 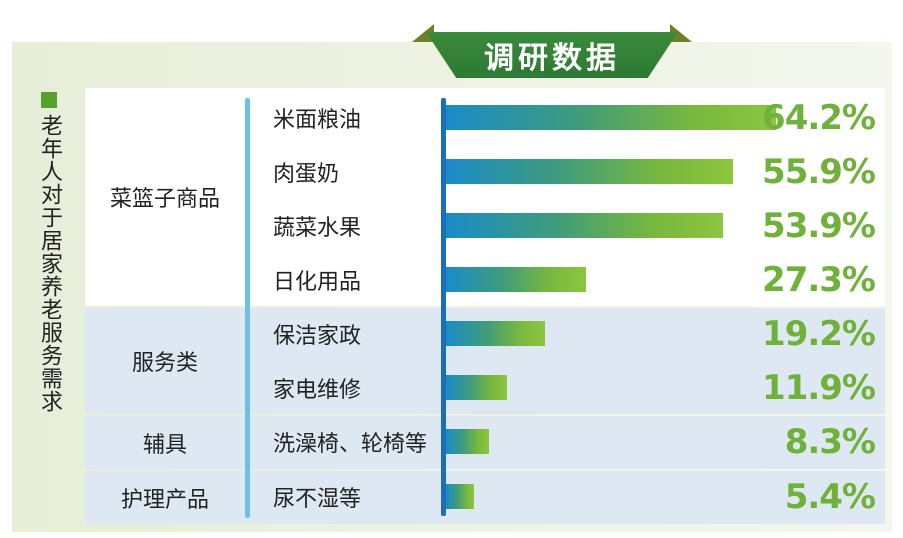 I want to click on category-label: 保洁家政, so click(x=317, y=336).